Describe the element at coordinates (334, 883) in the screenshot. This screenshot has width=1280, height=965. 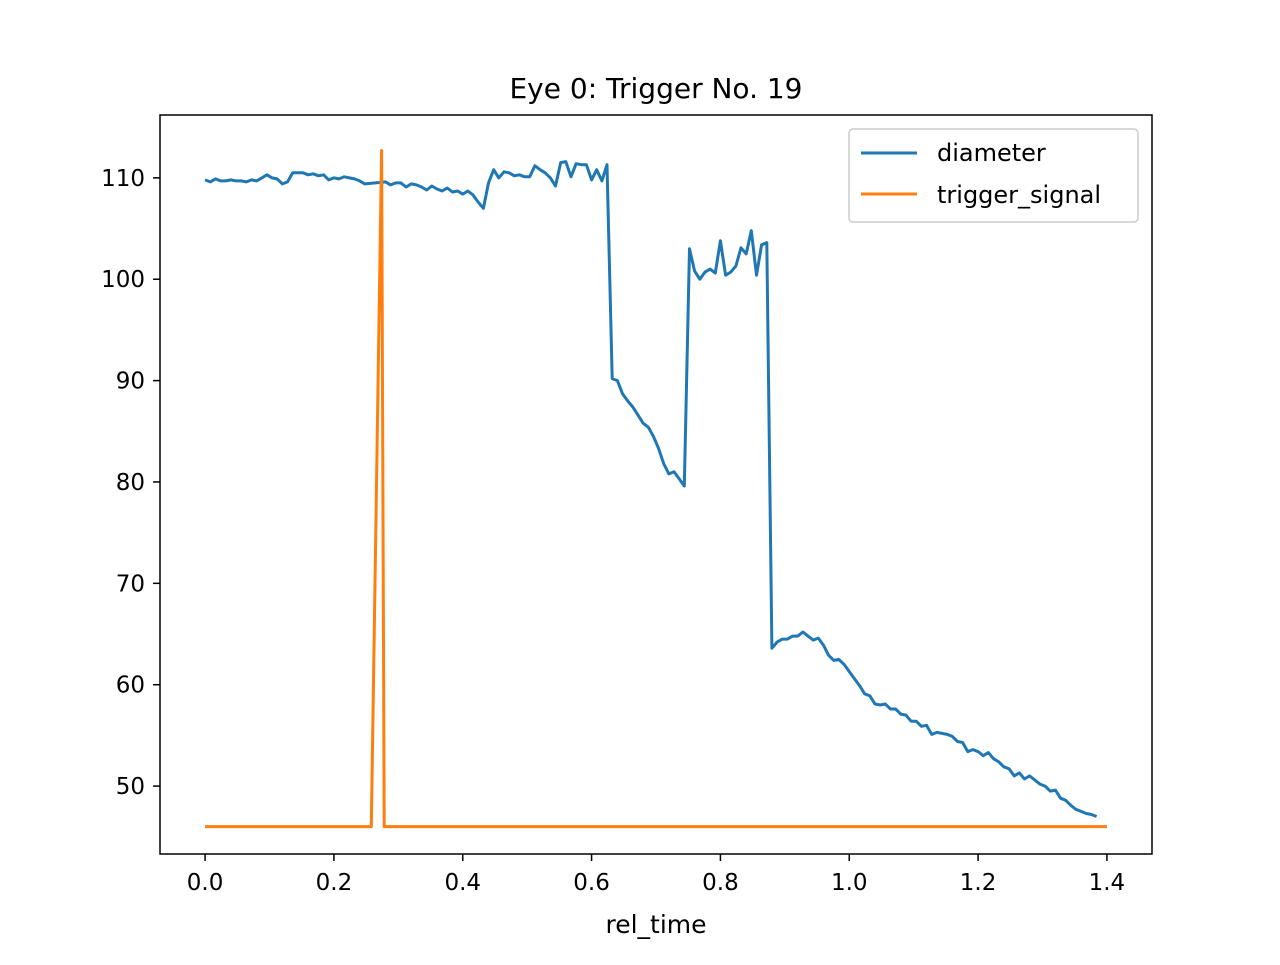
I see `x-tick-label: 0.2` at that location.